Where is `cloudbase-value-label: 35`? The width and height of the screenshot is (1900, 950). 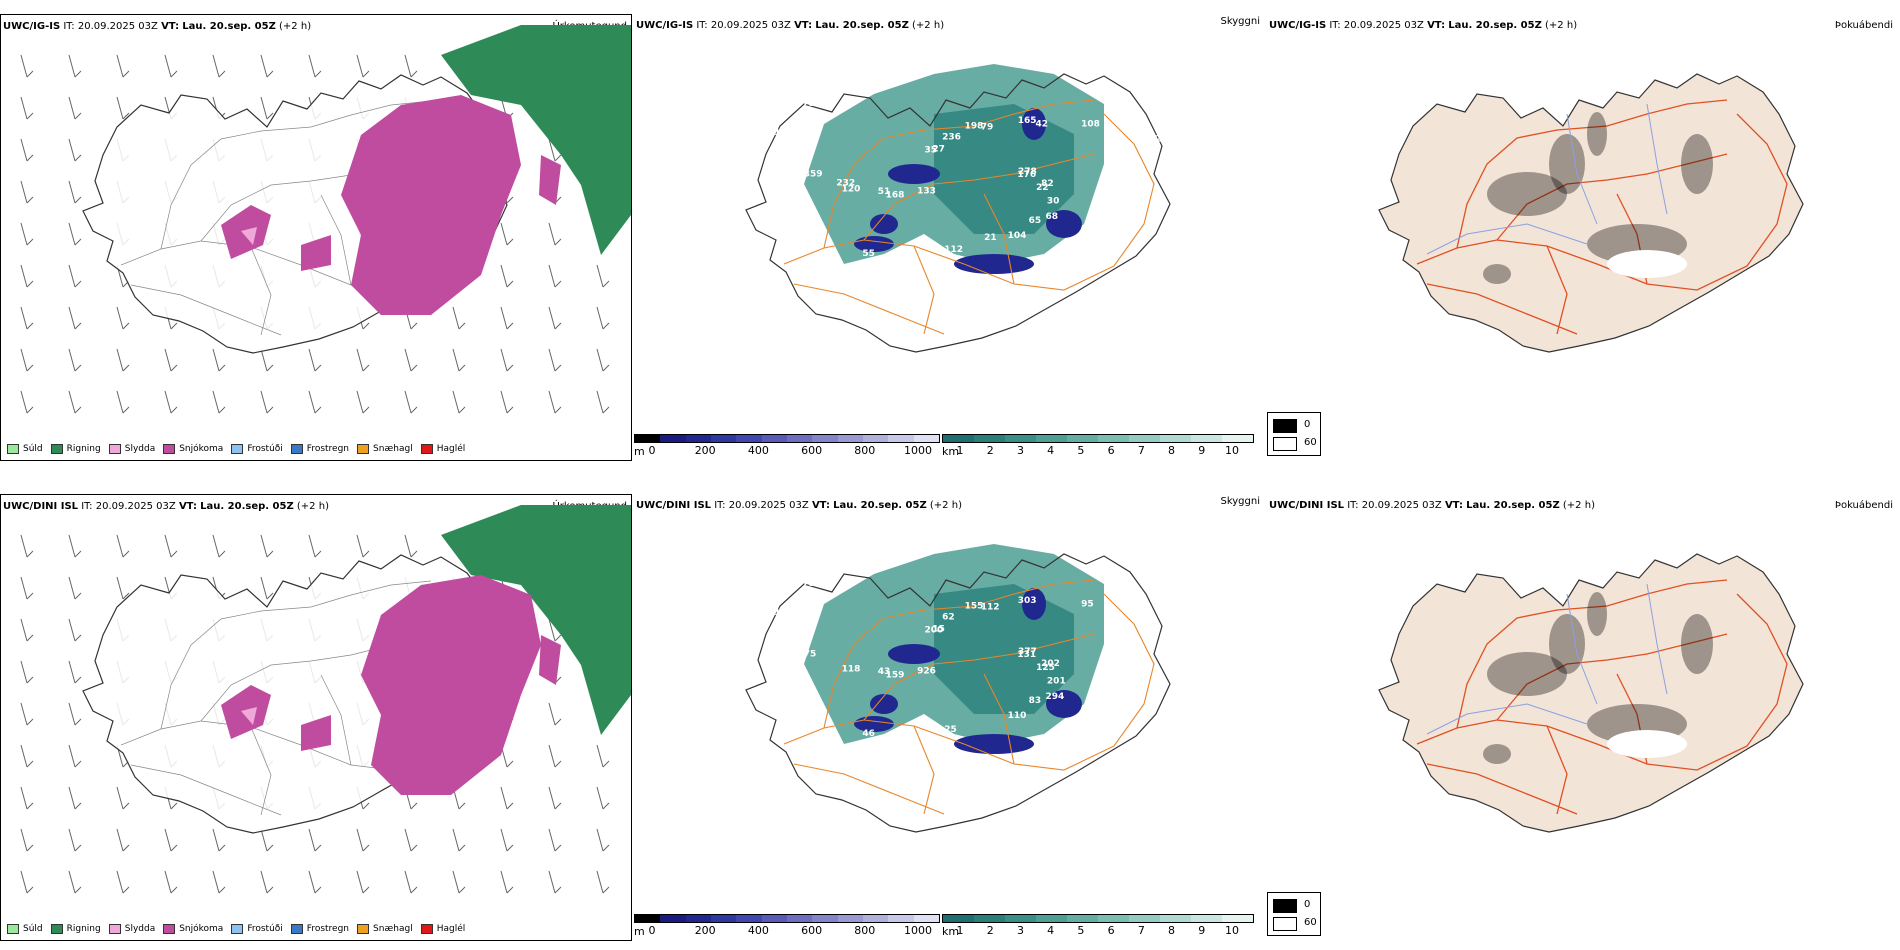 cloudbase-value-label: 35 is located at coordinates (931, 151).